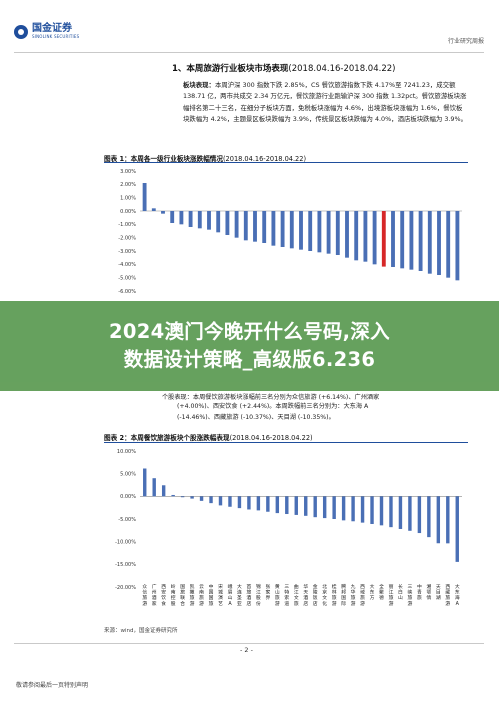 This screenshot has height=706, width=499. I want to click on x-tick-label: 西域旅游, so click(362, 595).